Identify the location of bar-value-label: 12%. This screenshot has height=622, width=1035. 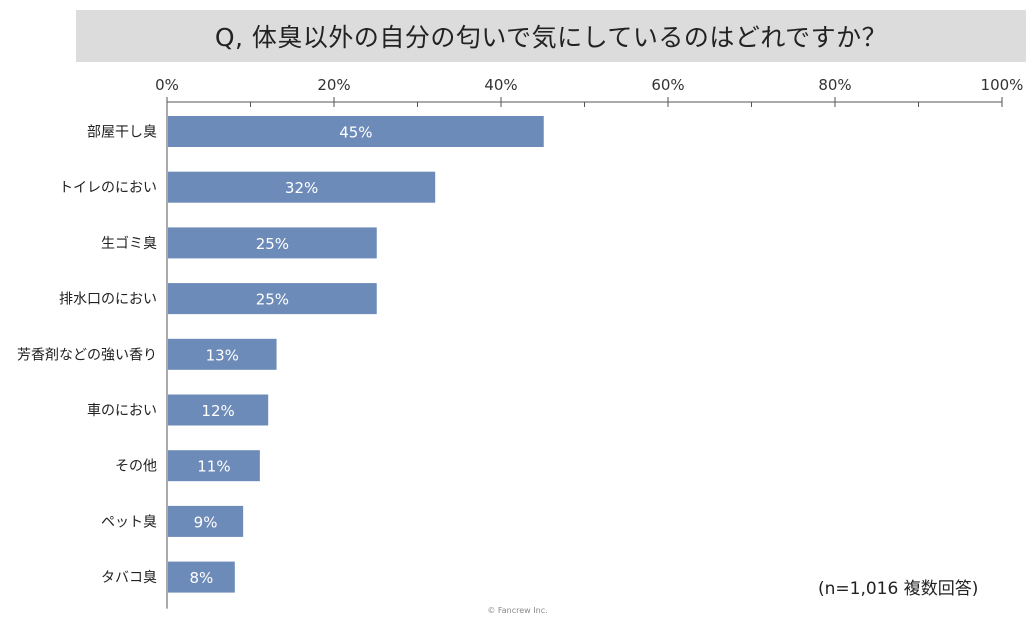
(217, 411).